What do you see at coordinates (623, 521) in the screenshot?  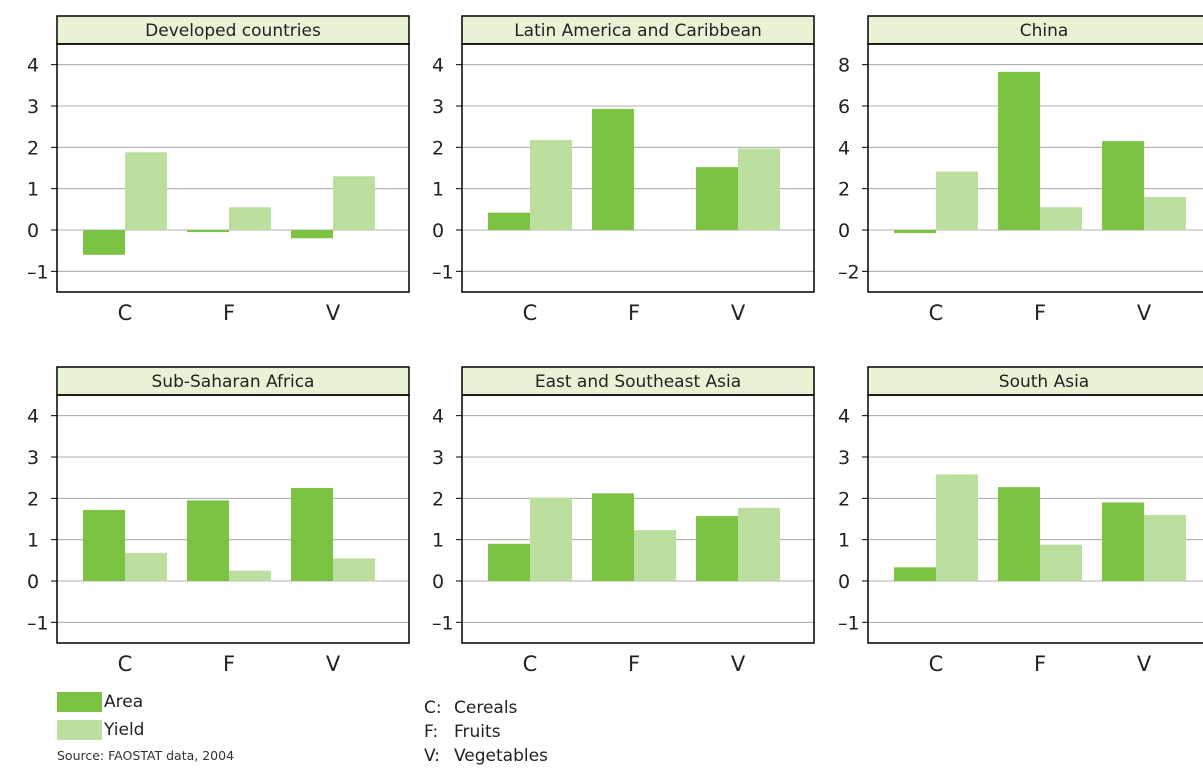 I see `chart-panel: East and Southeast Asia –1 0 1 2 3 4 C F V` at bounding box center [623, 521].